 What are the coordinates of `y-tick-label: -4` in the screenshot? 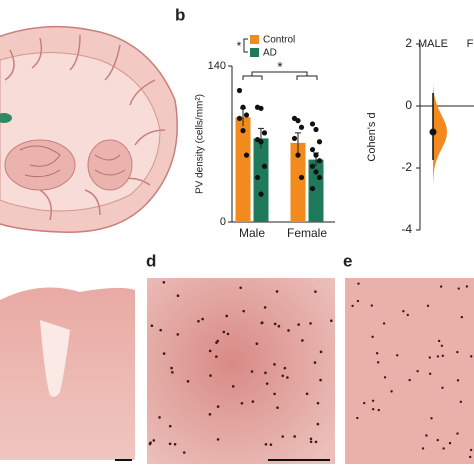 It's located at (406, 229).